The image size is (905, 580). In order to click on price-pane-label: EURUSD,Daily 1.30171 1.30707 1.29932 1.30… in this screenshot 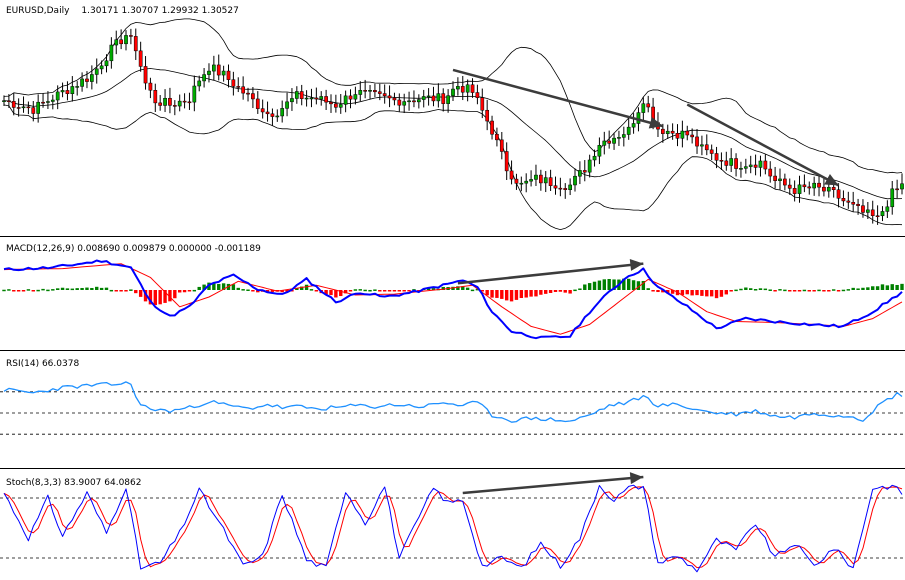, I will do `click(122, 11)`.